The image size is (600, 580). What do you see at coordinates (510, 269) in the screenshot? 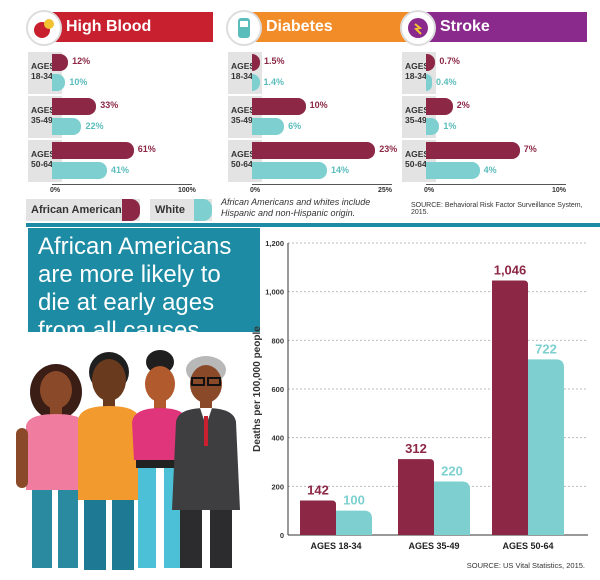
I see `value-label-african-american: 1,046` at bounding box center [510, 269].